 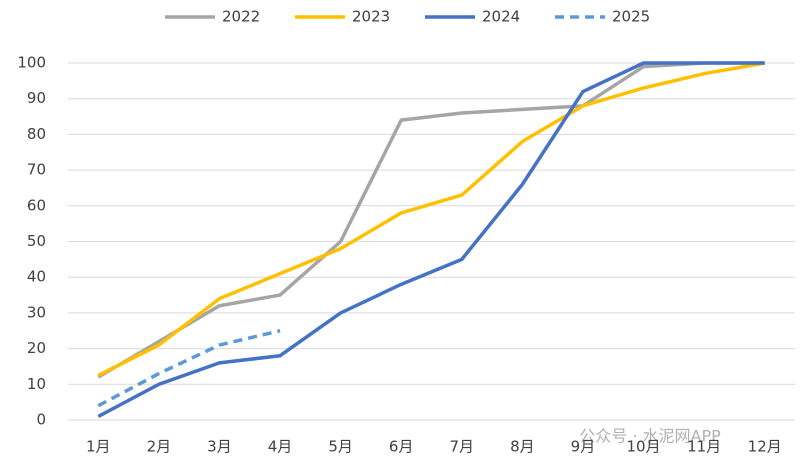 I want to click on y-tick-label: 40, so click(x=36, y=277).